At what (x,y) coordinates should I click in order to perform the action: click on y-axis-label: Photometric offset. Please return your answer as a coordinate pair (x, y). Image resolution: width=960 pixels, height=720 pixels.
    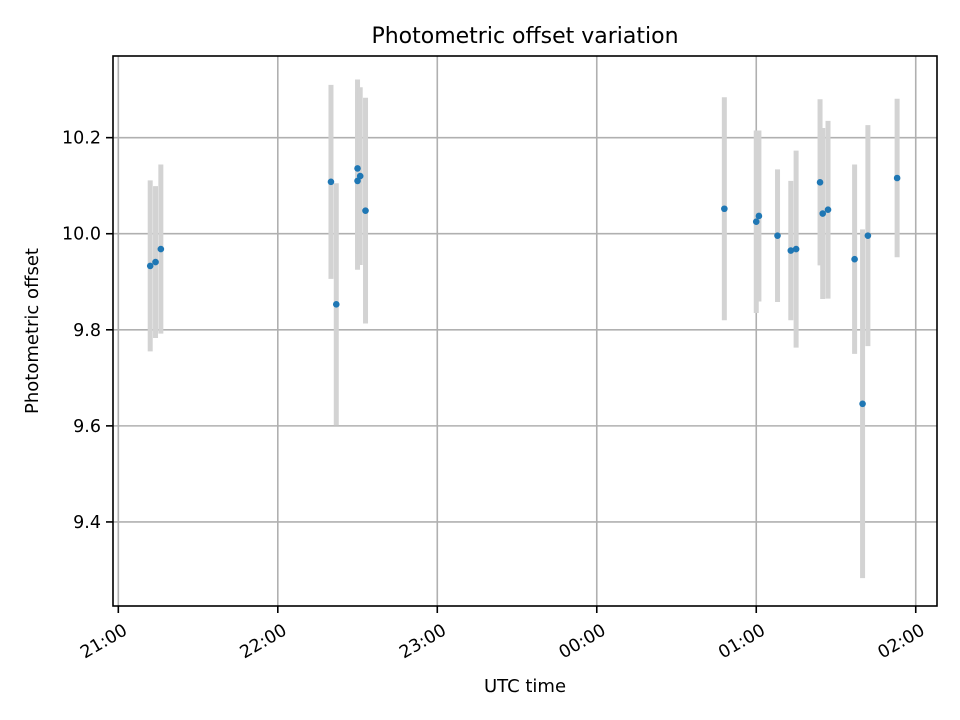
    Looking at the image, I should click on (32, 331).